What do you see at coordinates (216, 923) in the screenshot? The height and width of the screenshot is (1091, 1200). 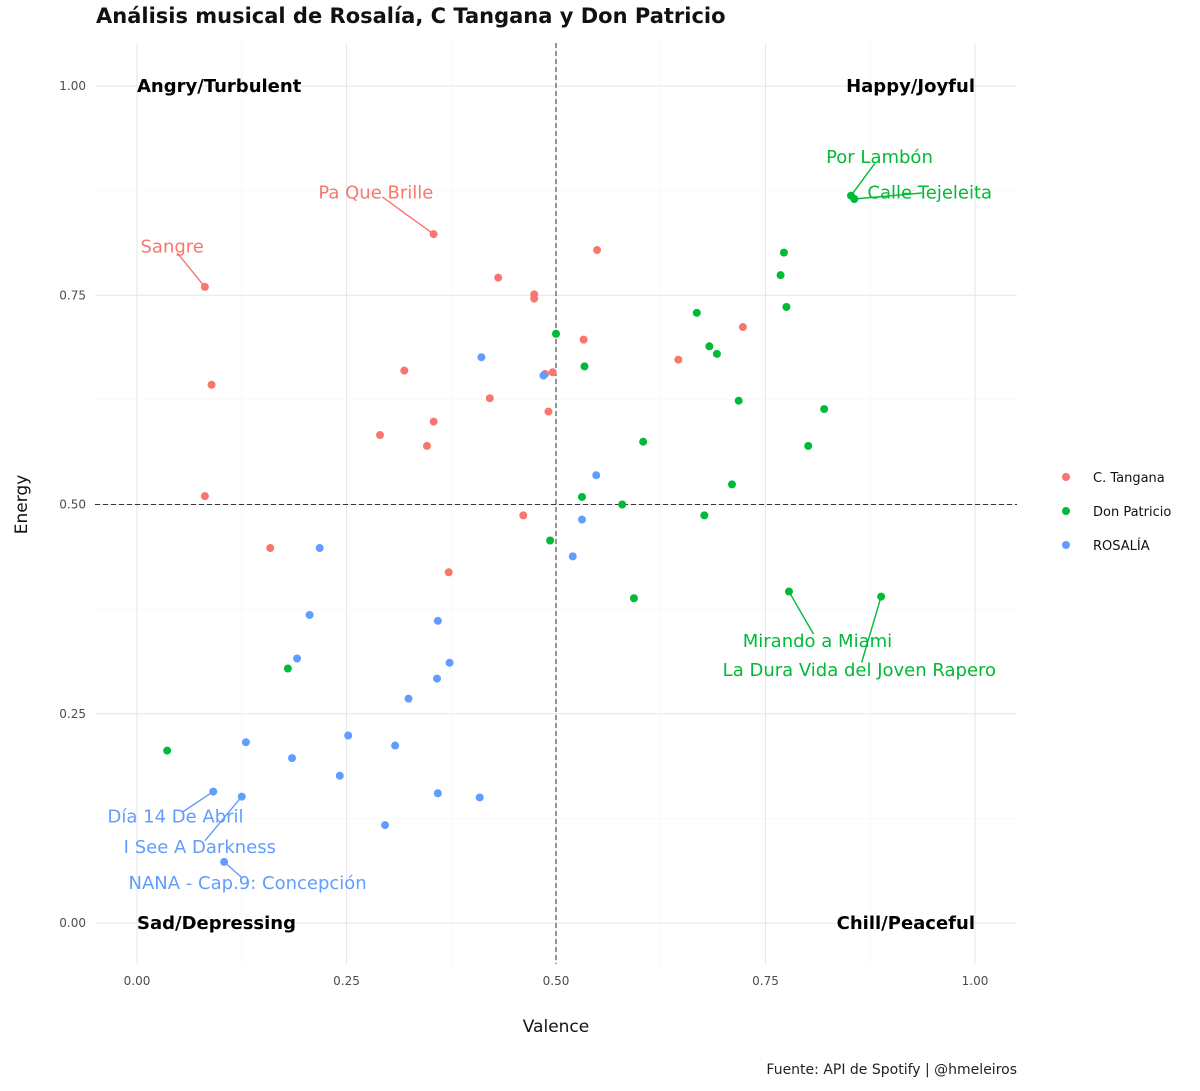 I see `quadrant-label: Sad/Depressing` at bounding box center [216, 923].